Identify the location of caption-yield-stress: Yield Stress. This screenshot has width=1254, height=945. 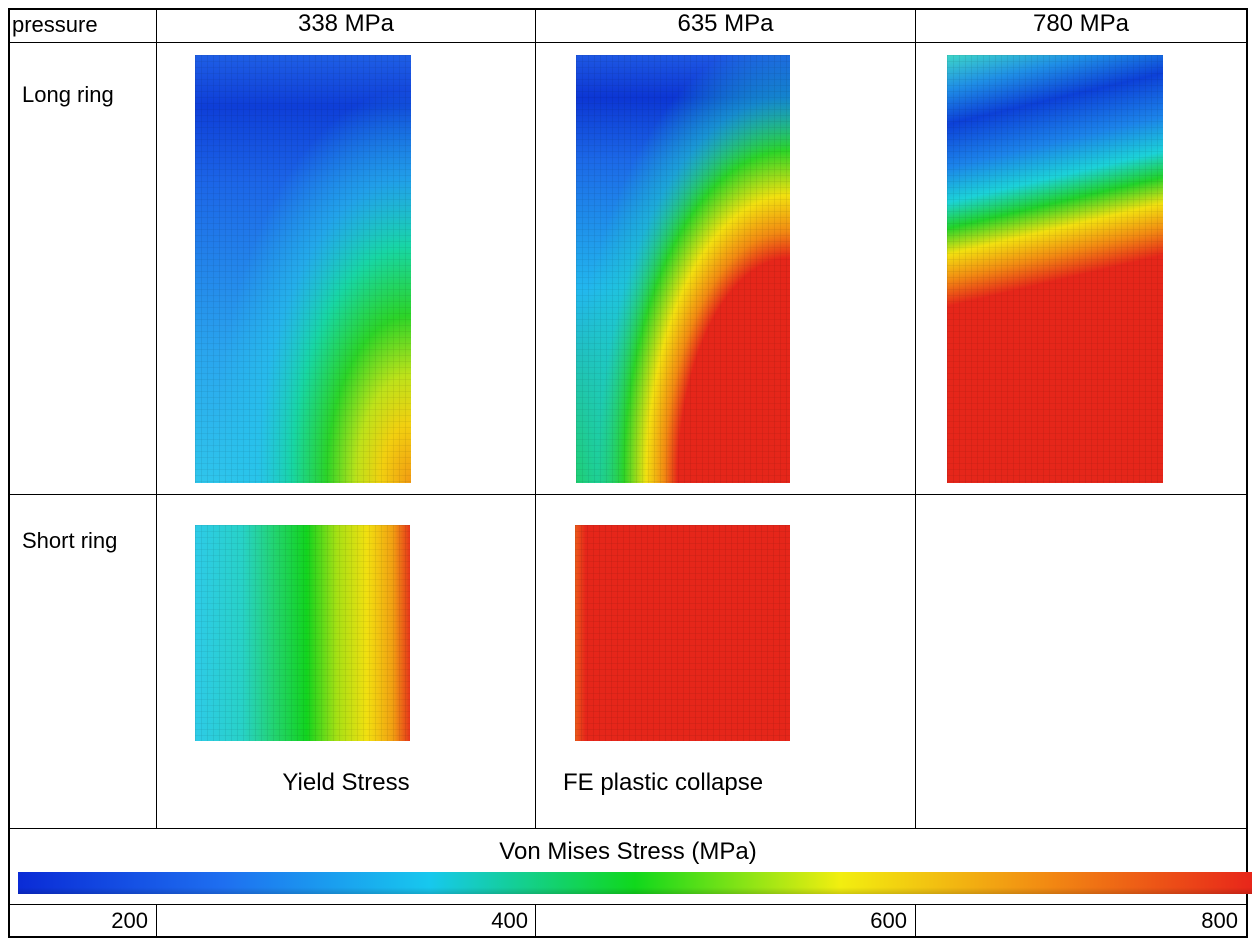
(346, 782).